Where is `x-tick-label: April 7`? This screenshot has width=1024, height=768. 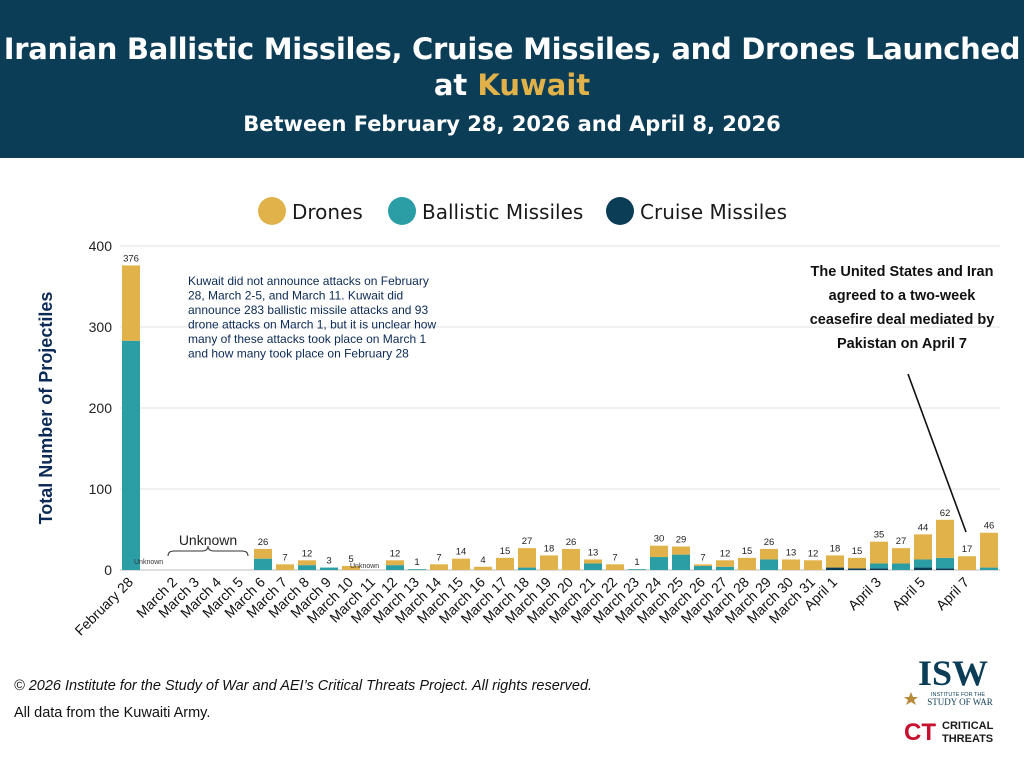
x-tick-label: April 7 is located at coordinates (953, 594).